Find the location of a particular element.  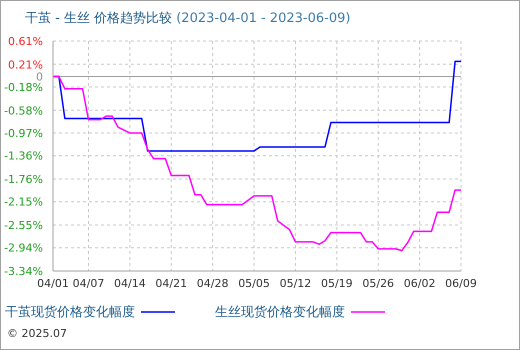

x-tick-label: 04/21 is located at coordinates (171, 283).